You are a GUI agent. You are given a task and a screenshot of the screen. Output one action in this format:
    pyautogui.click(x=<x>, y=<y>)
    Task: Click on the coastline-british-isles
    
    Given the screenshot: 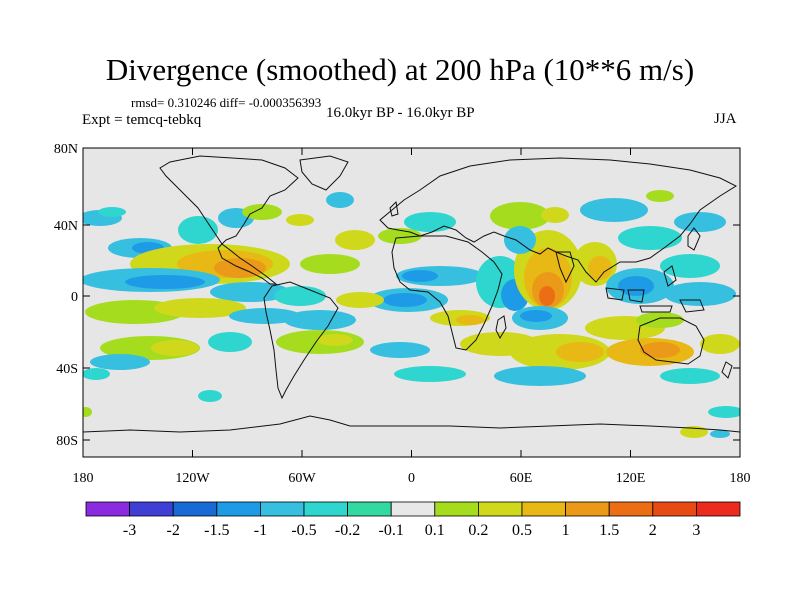 What is the action you would take?
    pyautogui.click(x=394, y=208)
    